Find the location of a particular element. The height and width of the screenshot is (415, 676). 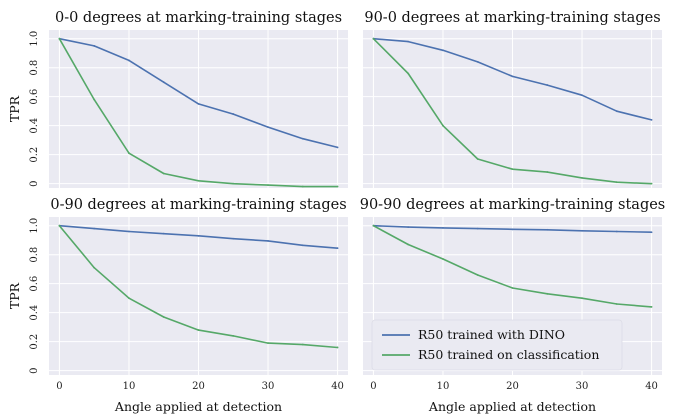

y-tick-label: 0.2 is located at coordinates (34, 155).